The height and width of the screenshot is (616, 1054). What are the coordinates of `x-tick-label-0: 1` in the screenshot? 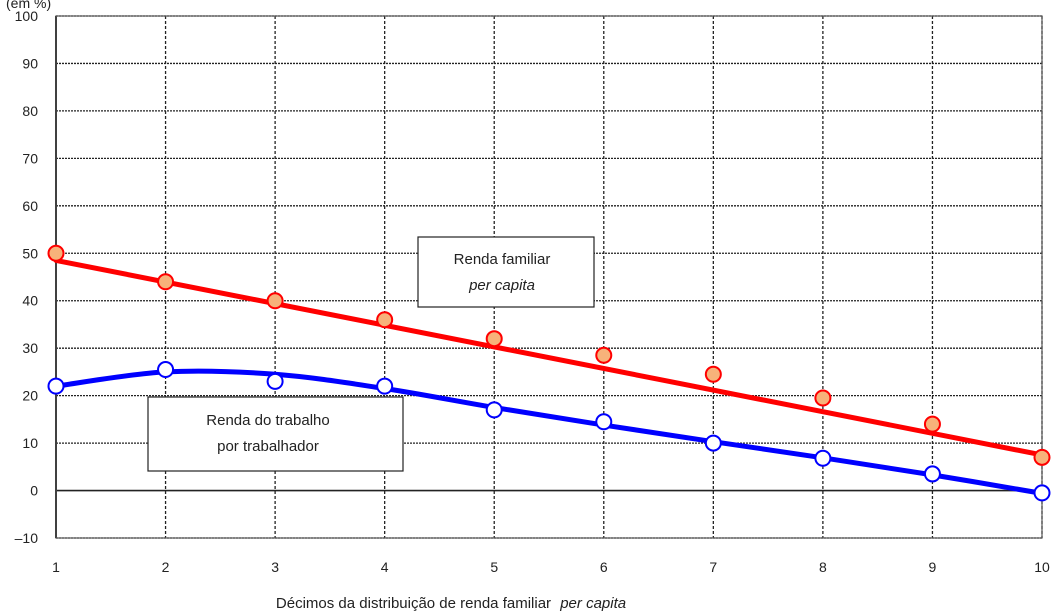 It's located at (56, 567).